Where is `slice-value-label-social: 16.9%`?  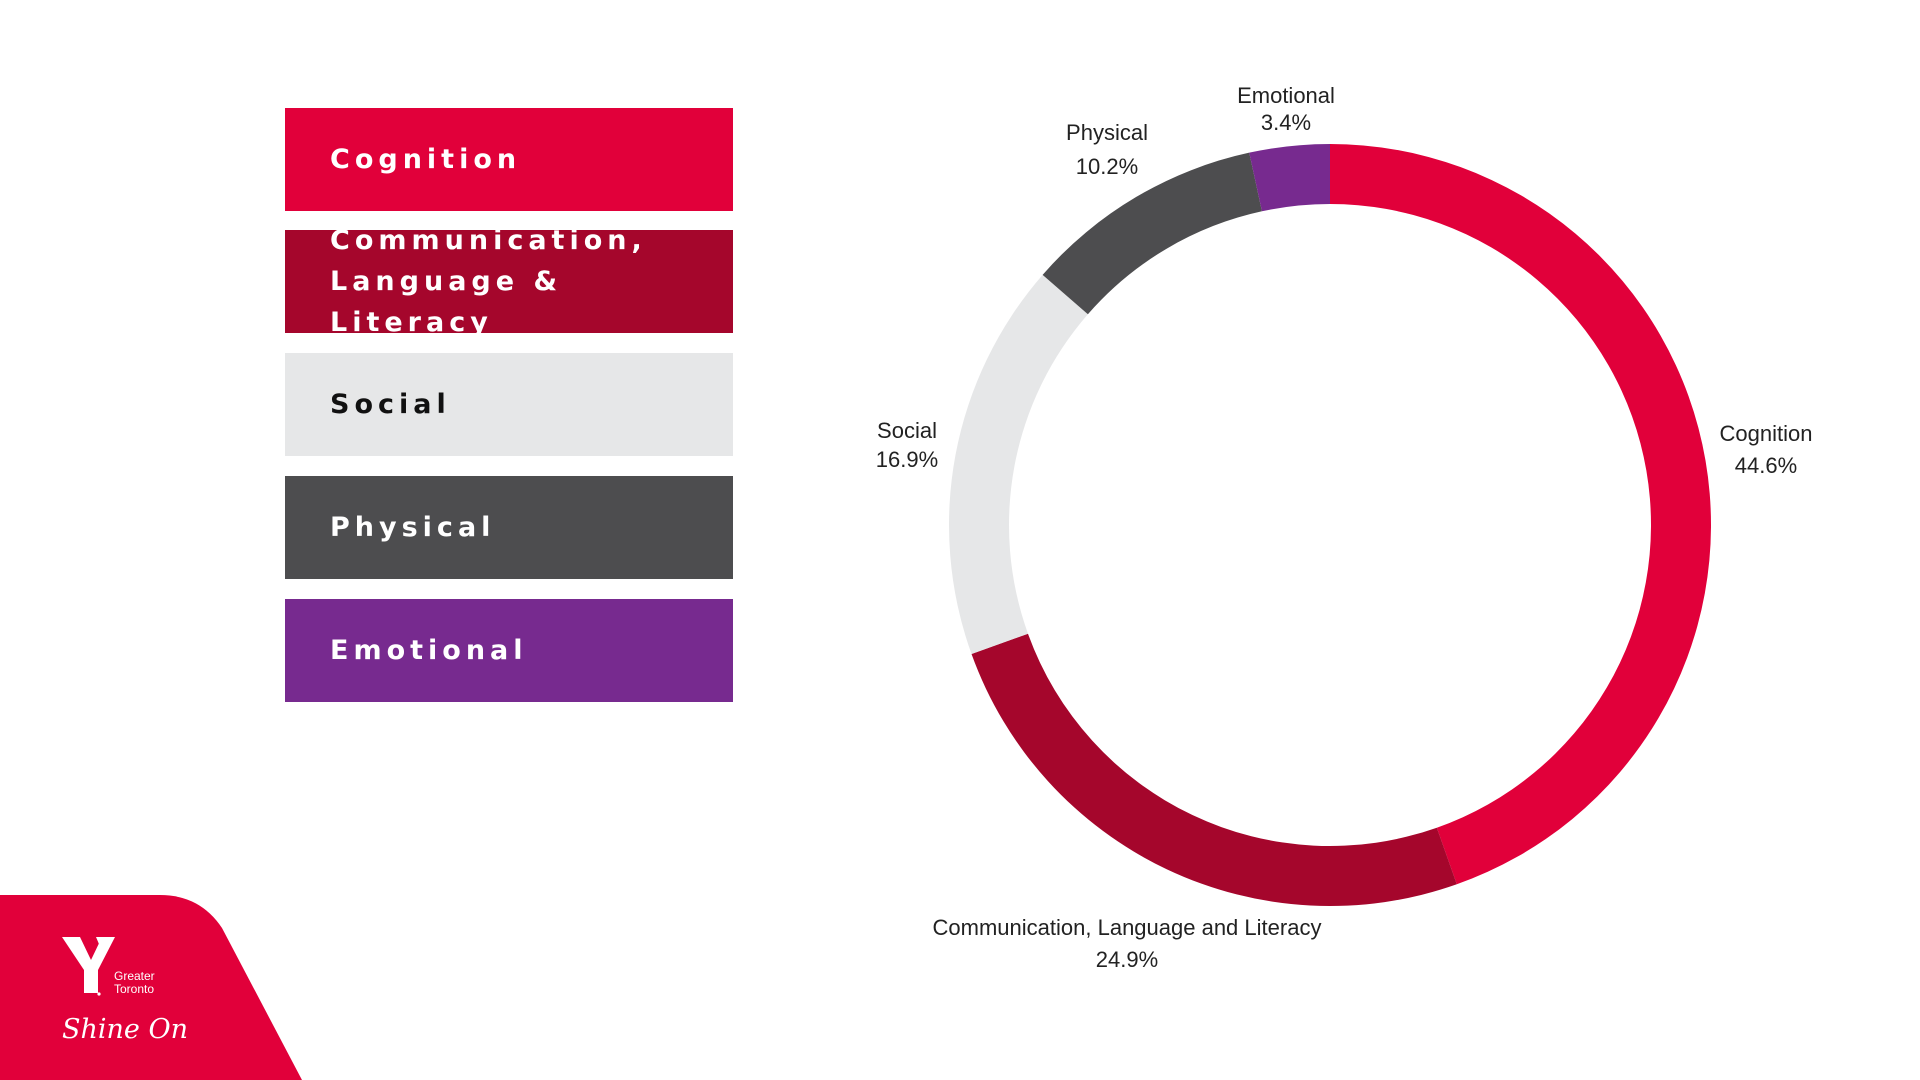 slice-value-label-social: 16.9% is located at coordinates (907, 459).